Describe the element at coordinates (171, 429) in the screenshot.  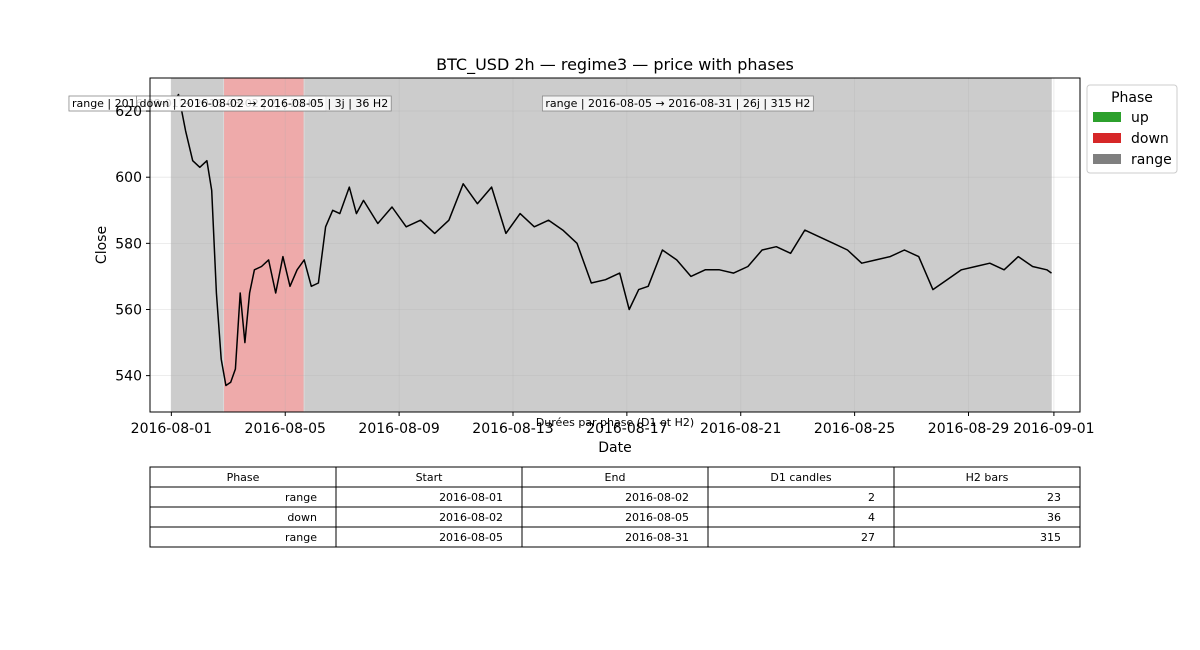
I see `x-tick-label: 2016-08-01` at that location.